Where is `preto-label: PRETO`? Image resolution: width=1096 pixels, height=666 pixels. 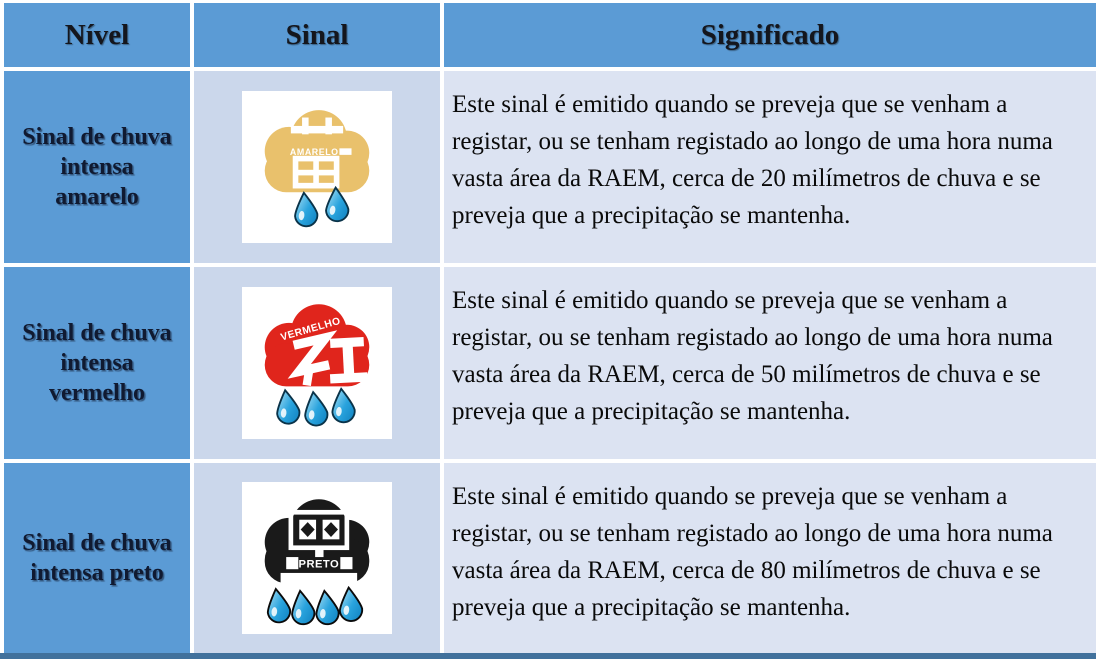 preto-label: PRETO is located at coordinates (319, 564).